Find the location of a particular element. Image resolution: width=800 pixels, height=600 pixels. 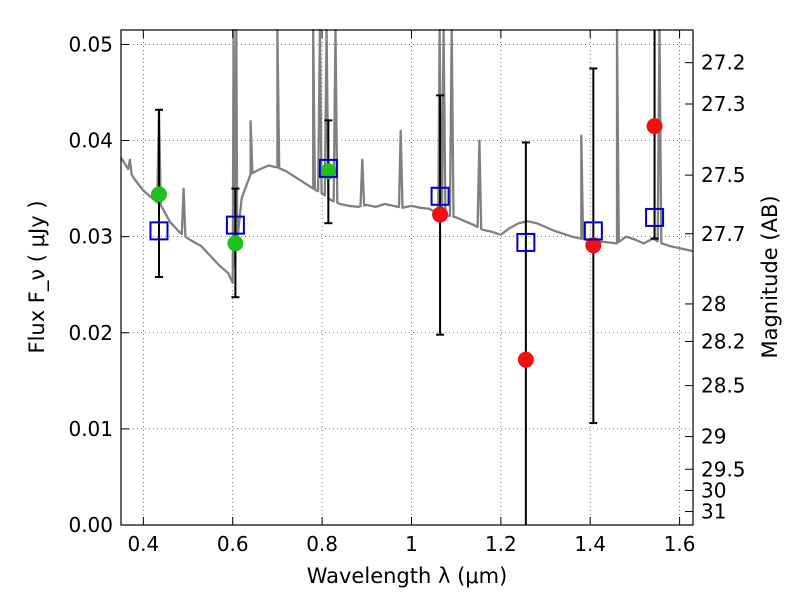

x-tick-label: 1.2 is located at coordinates (501, 544).